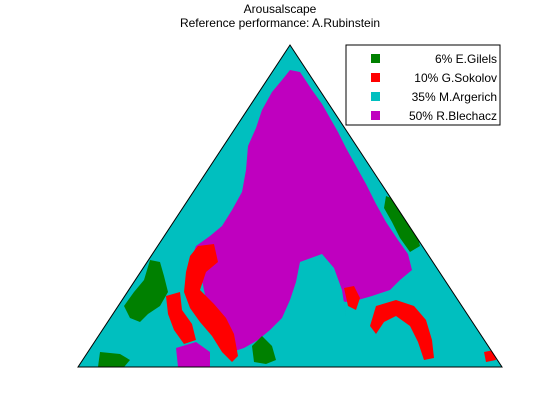  What do you see at coordinates (181, 318) in the screenshot?
I see `region-g-sokolov-small` at bounding box center [181, 318].